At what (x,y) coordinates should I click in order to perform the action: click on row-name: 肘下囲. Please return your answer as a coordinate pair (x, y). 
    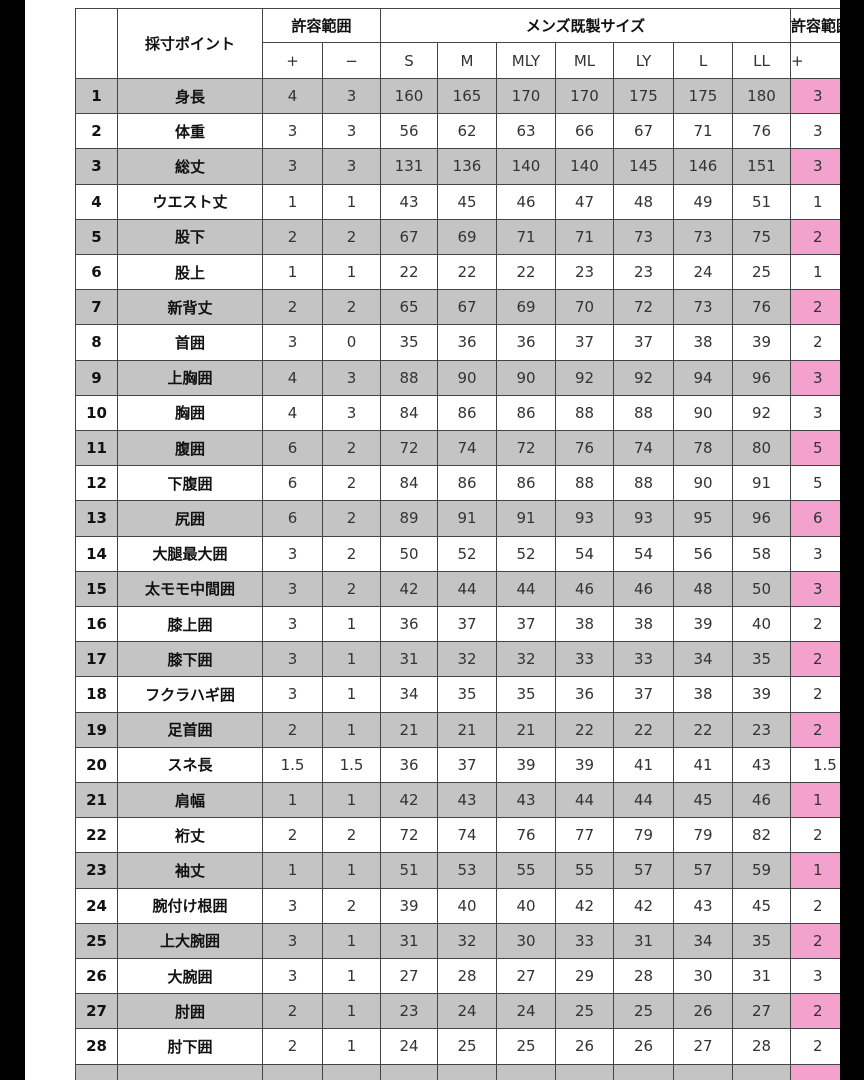
    Looking at the image, I should click on (190, 1046).